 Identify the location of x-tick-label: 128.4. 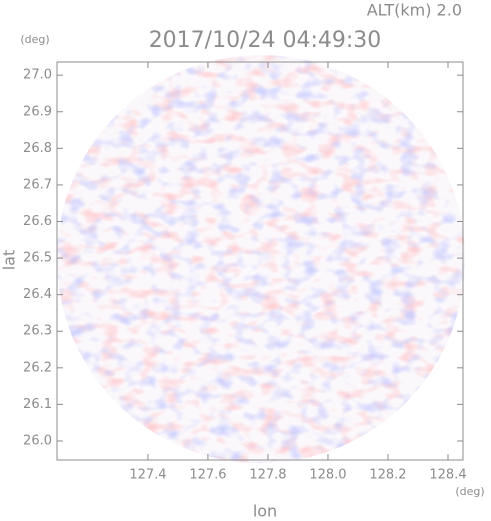
(447, 475).